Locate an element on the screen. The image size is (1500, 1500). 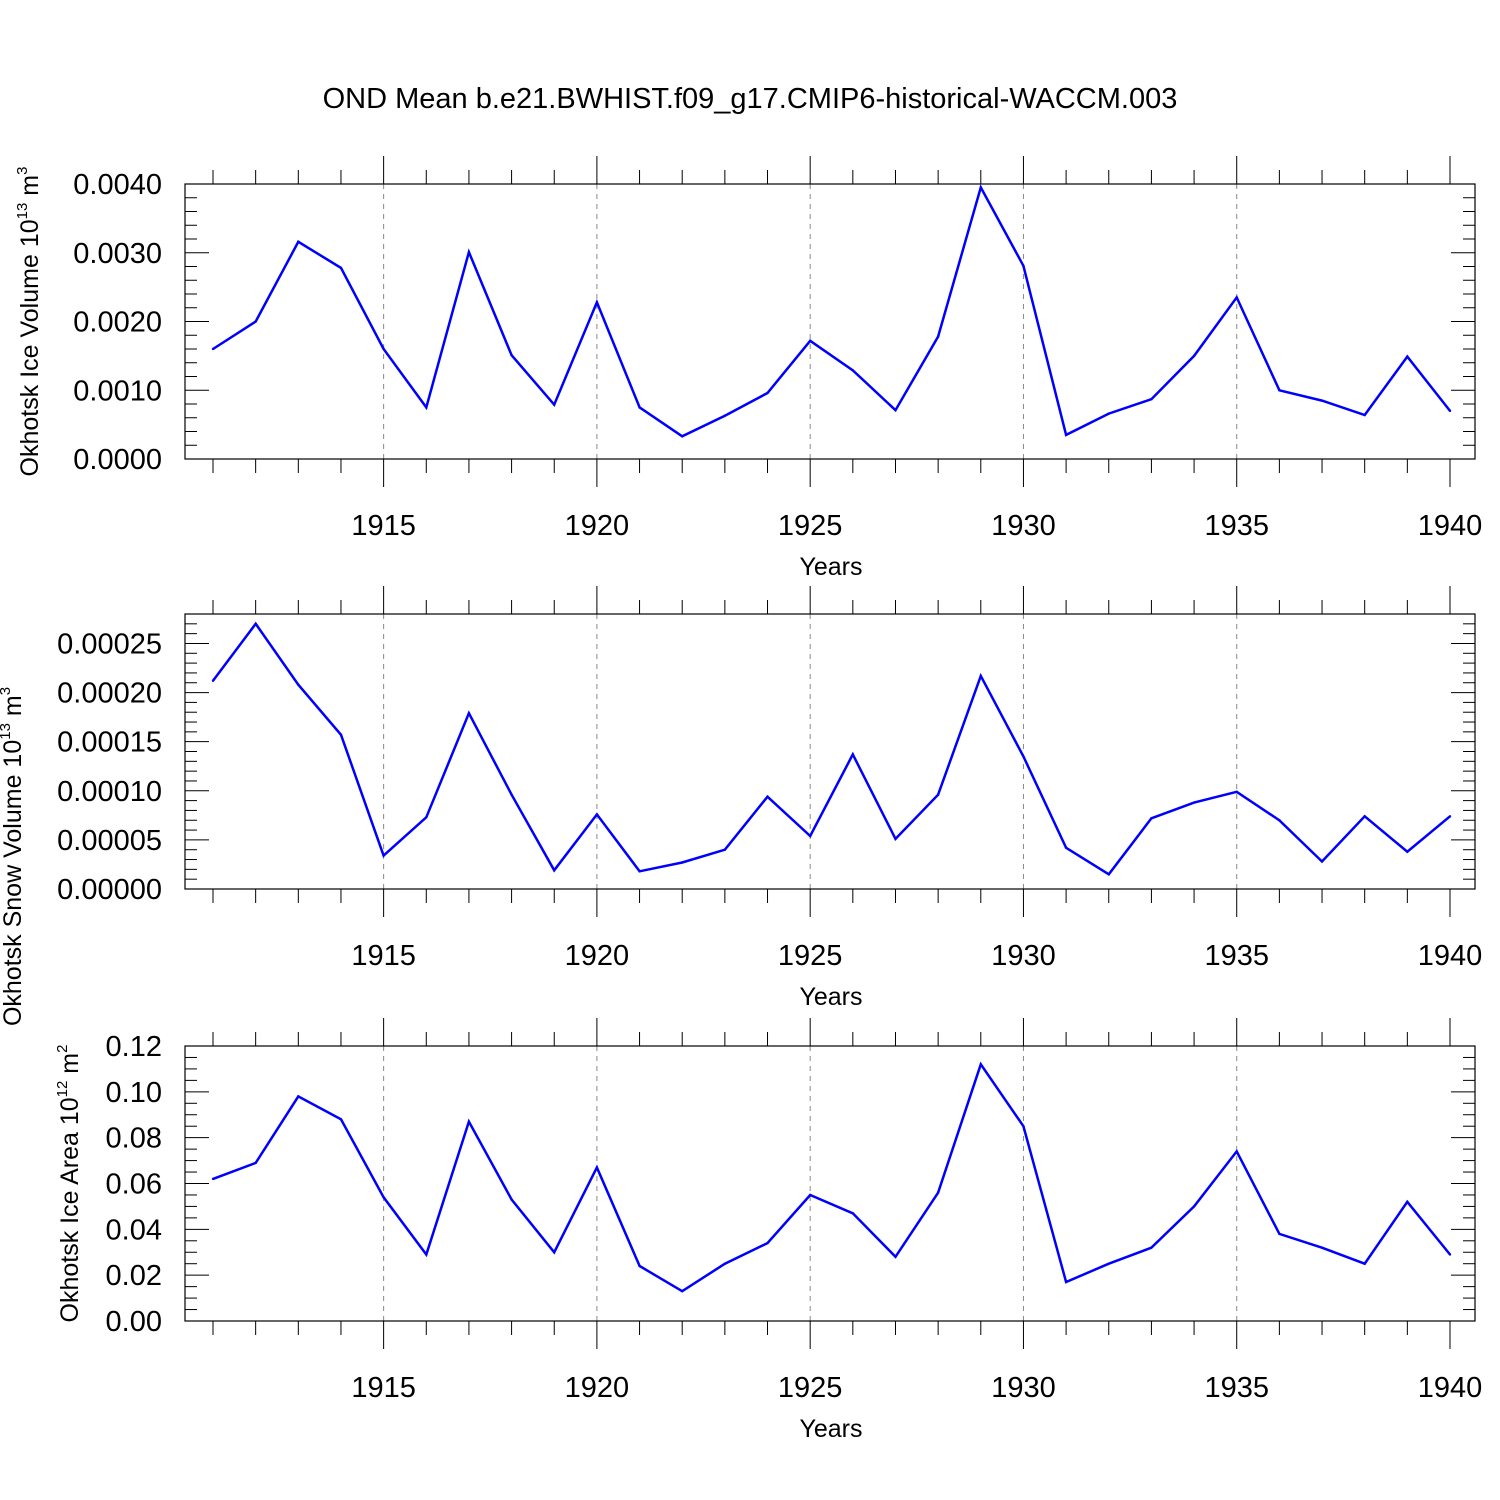
y-tick-label: 0.0020 is located at coordinates (117, 323).